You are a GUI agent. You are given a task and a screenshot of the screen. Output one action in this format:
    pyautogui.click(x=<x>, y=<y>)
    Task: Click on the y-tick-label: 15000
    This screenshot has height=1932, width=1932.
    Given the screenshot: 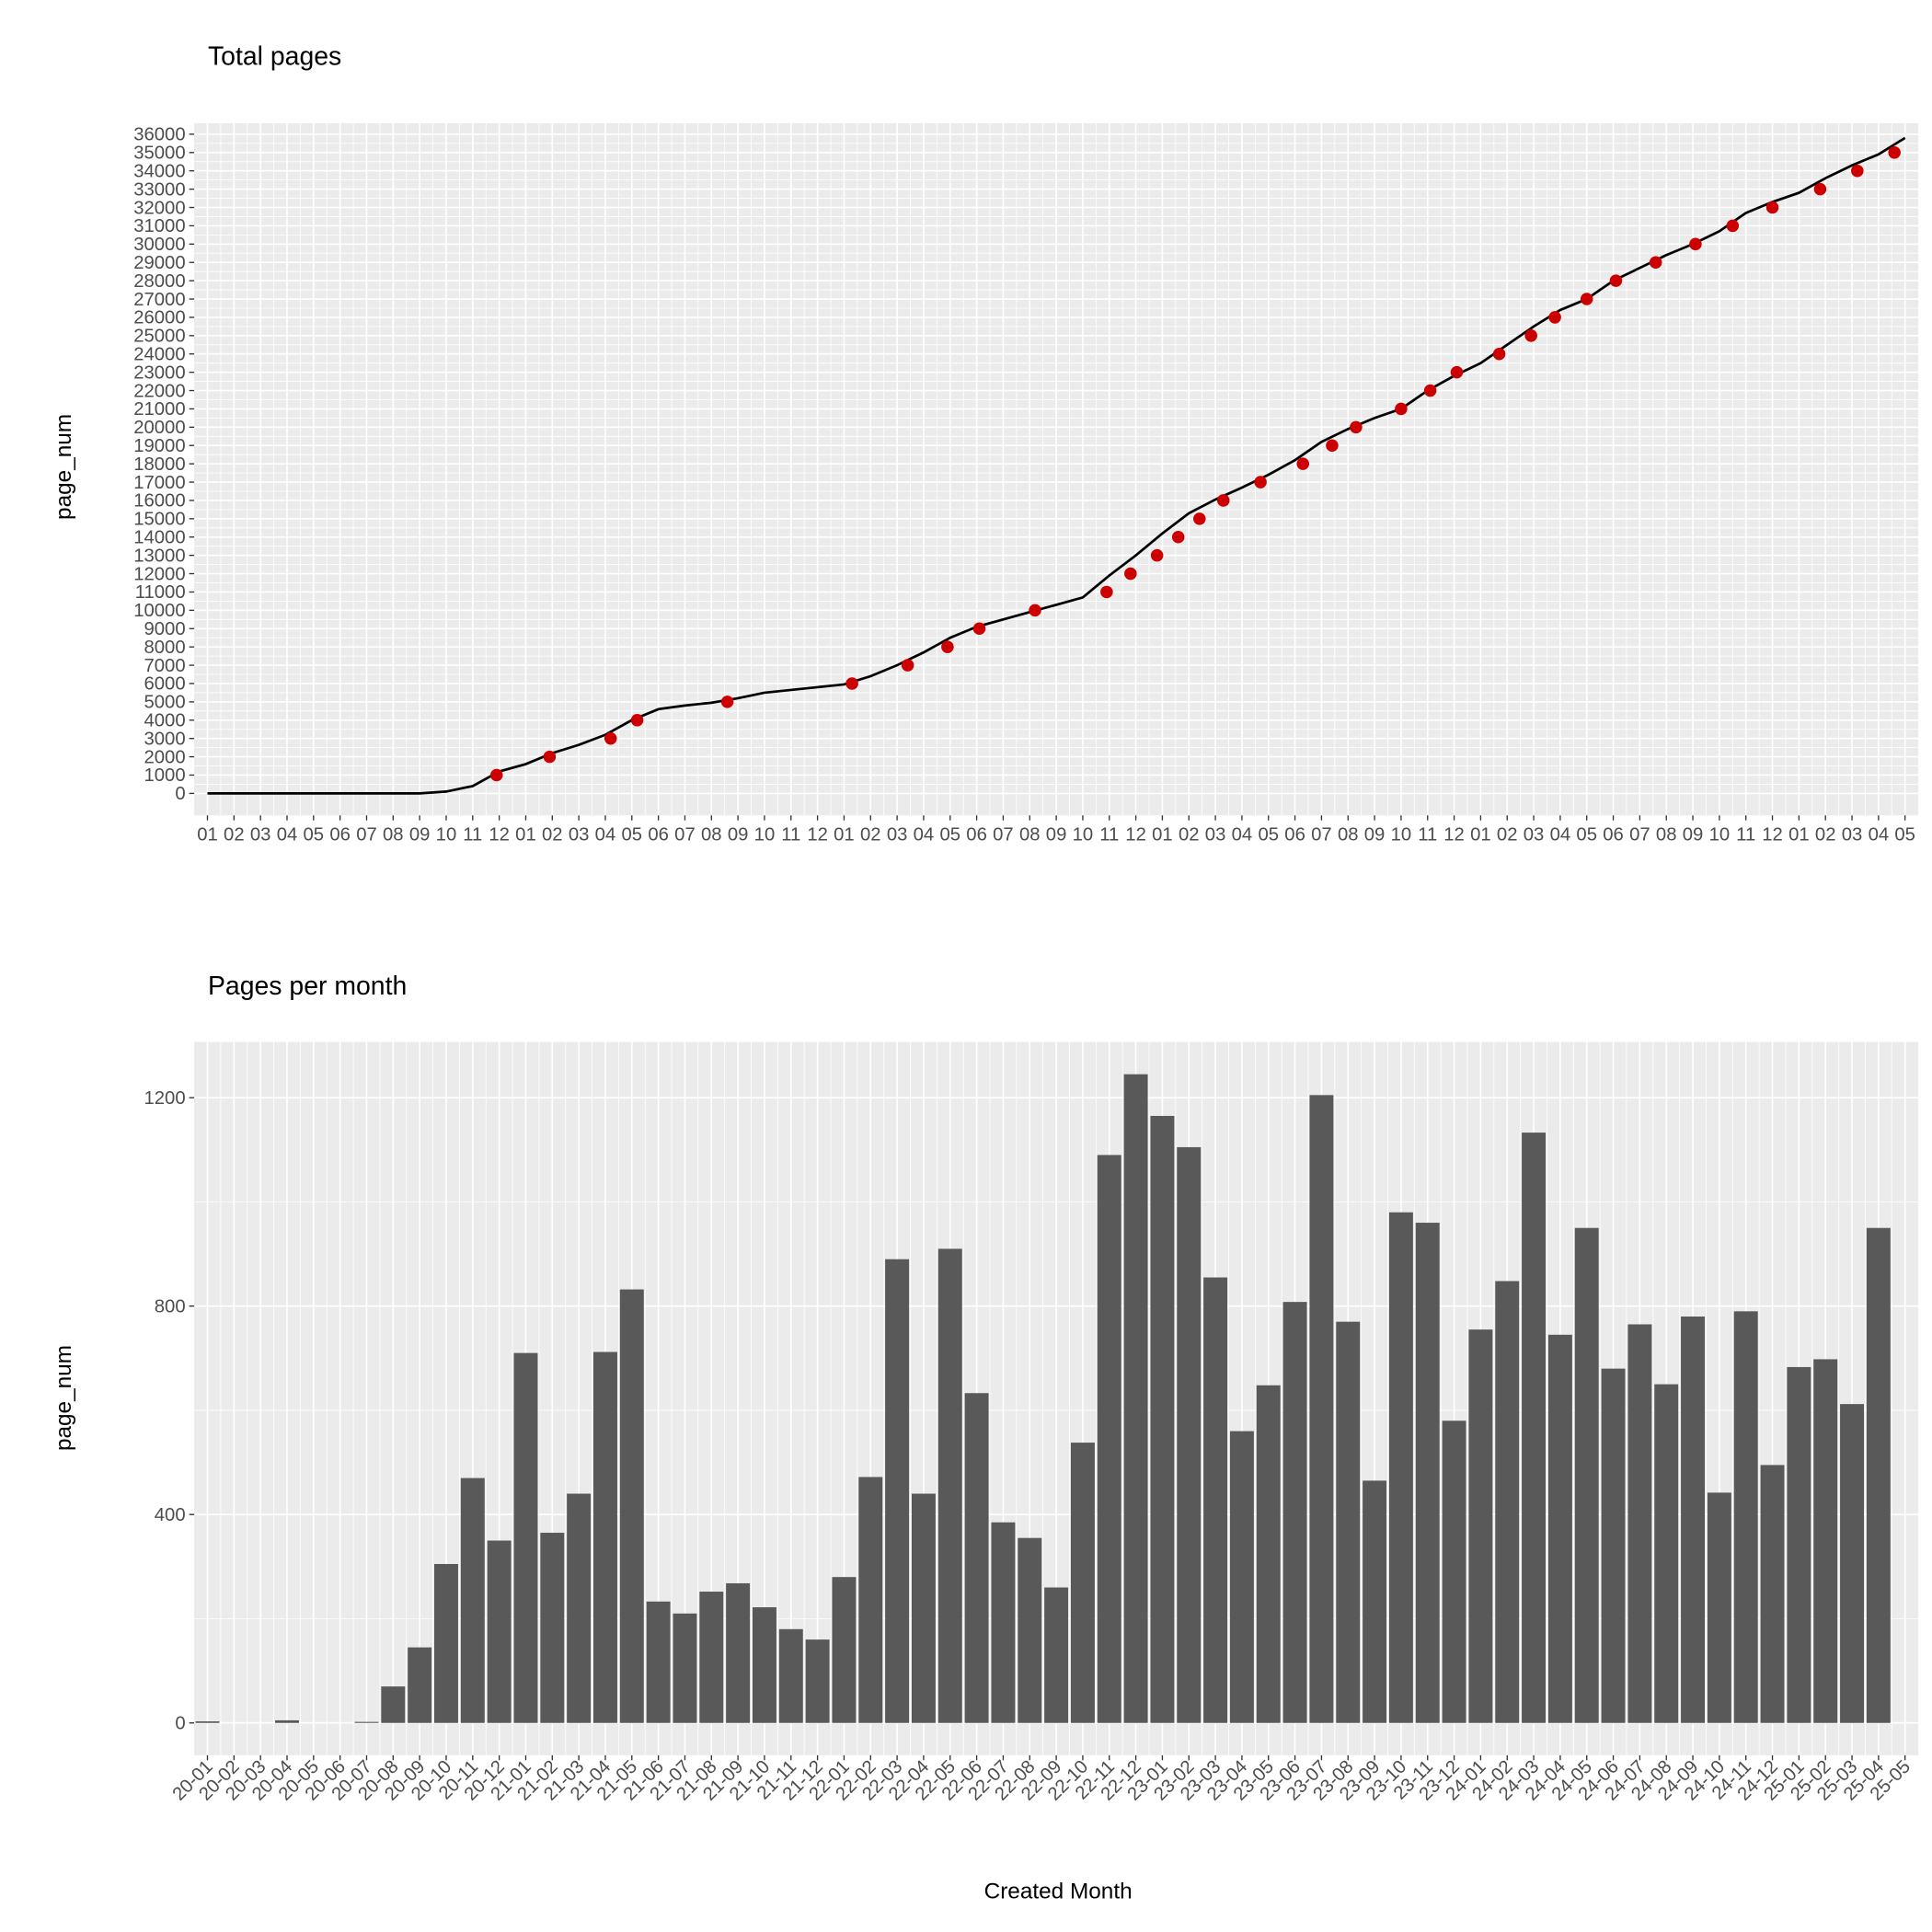 What is the action you would take?
    pyautogui.click(x=159, y=520)
    